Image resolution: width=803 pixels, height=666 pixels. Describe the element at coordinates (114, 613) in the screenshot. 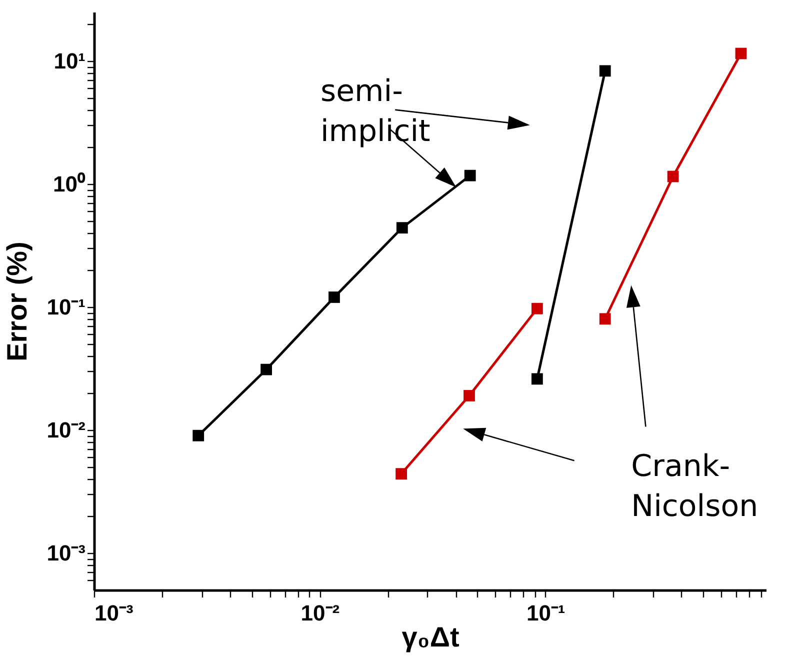

I see `x-tick-label: 10⁻³` at that location.